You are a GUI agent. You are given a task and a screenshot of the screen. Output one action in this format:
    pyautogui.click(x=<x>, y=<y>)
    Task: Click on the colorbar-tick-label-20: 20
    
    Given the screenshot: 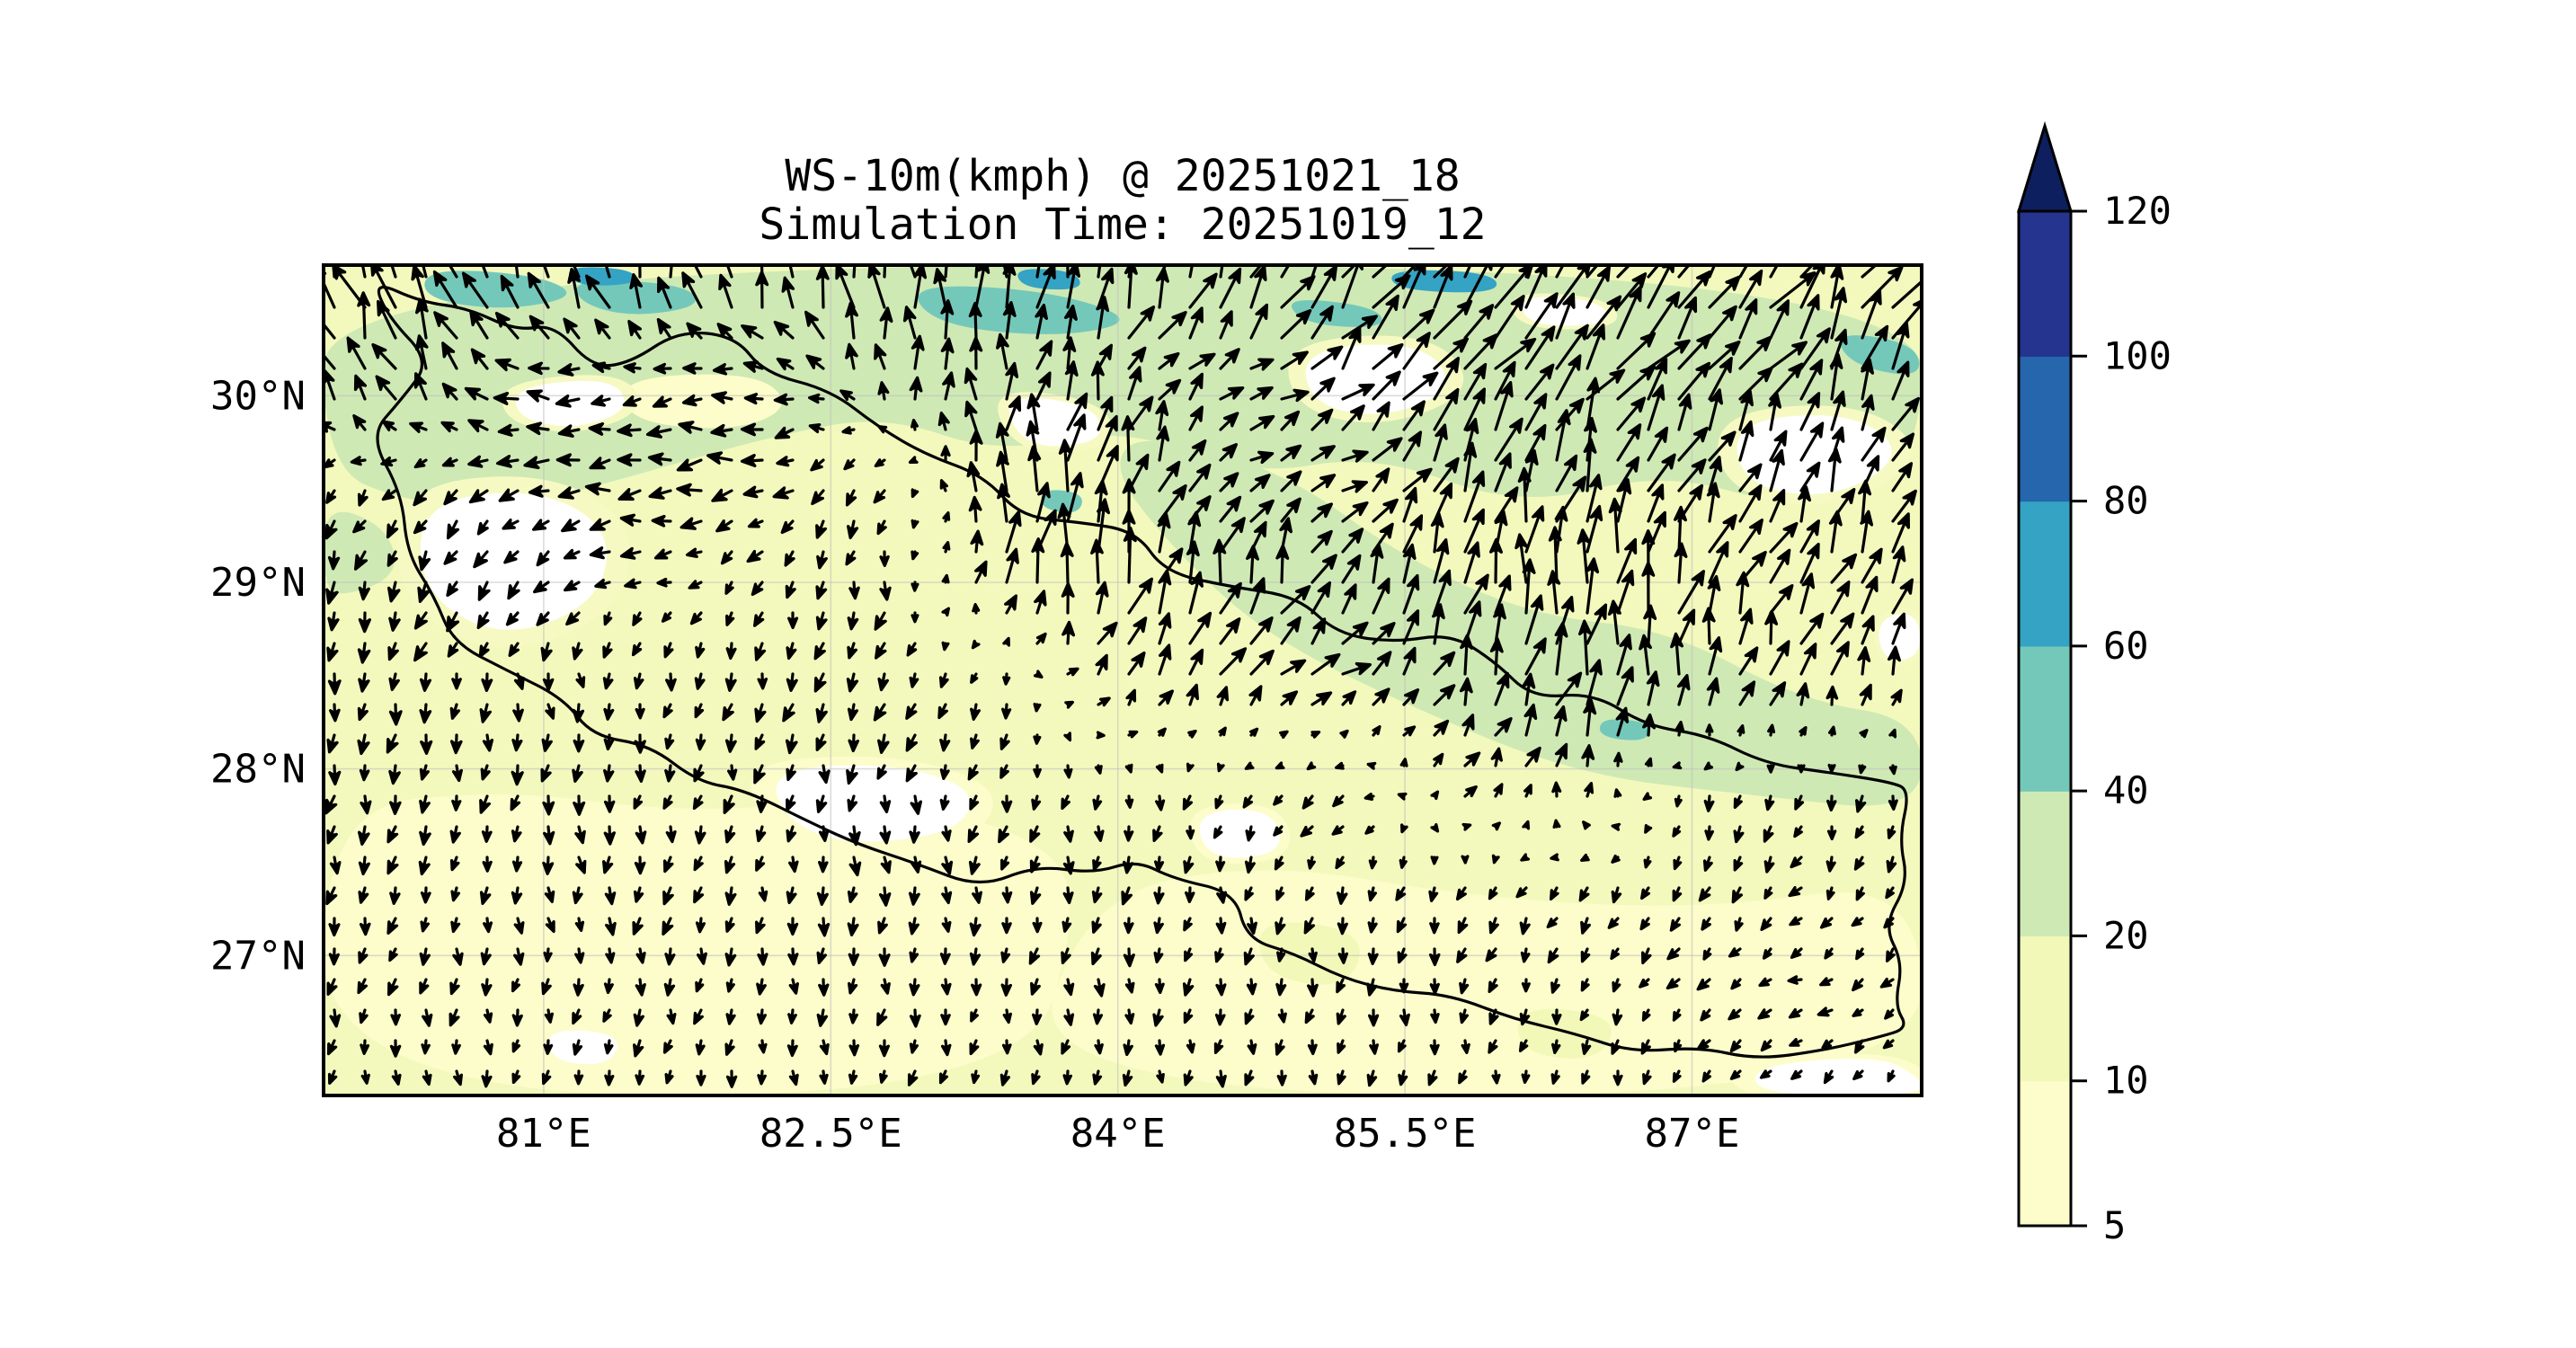 What is the action you would take?
    pyautogui.click(x=2126, y=935)
    